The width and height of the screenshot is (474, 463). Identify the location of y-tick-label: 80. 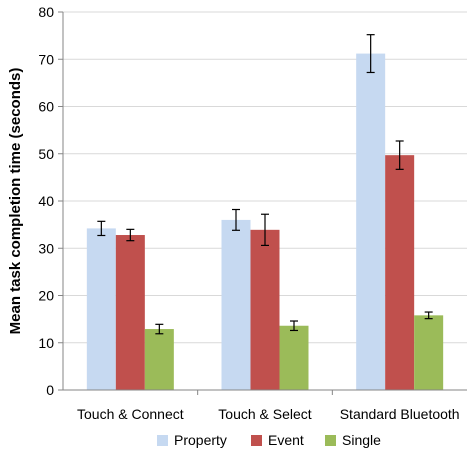
(46, 12).